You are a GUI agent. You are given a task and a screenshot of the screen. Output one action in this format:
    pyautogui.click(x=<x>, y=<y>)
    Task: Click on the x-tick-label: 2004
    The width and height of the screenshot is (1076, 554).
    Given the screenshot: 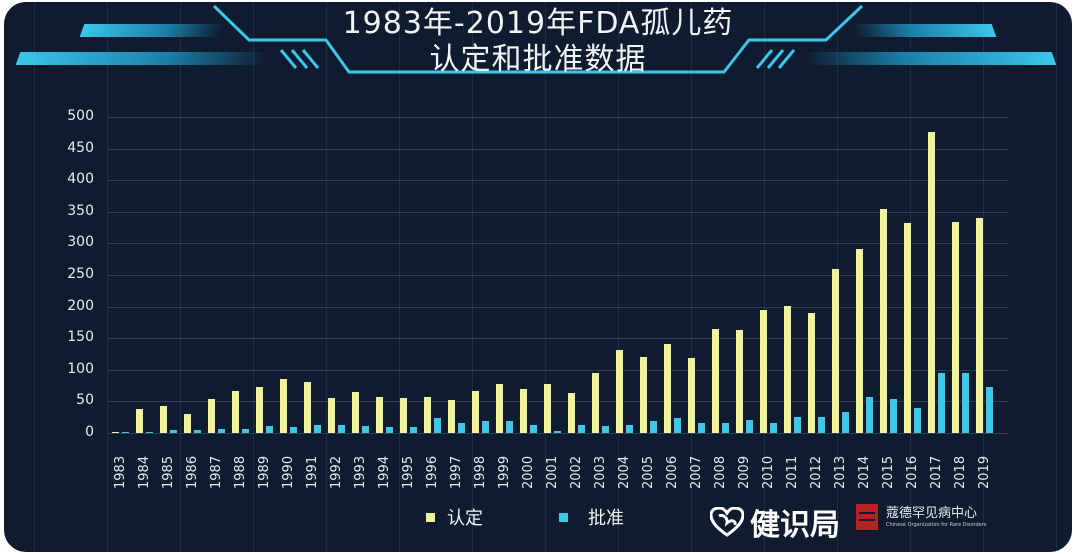 What is the action you would take?
    pyautogui.click(x=624, y=472)
    